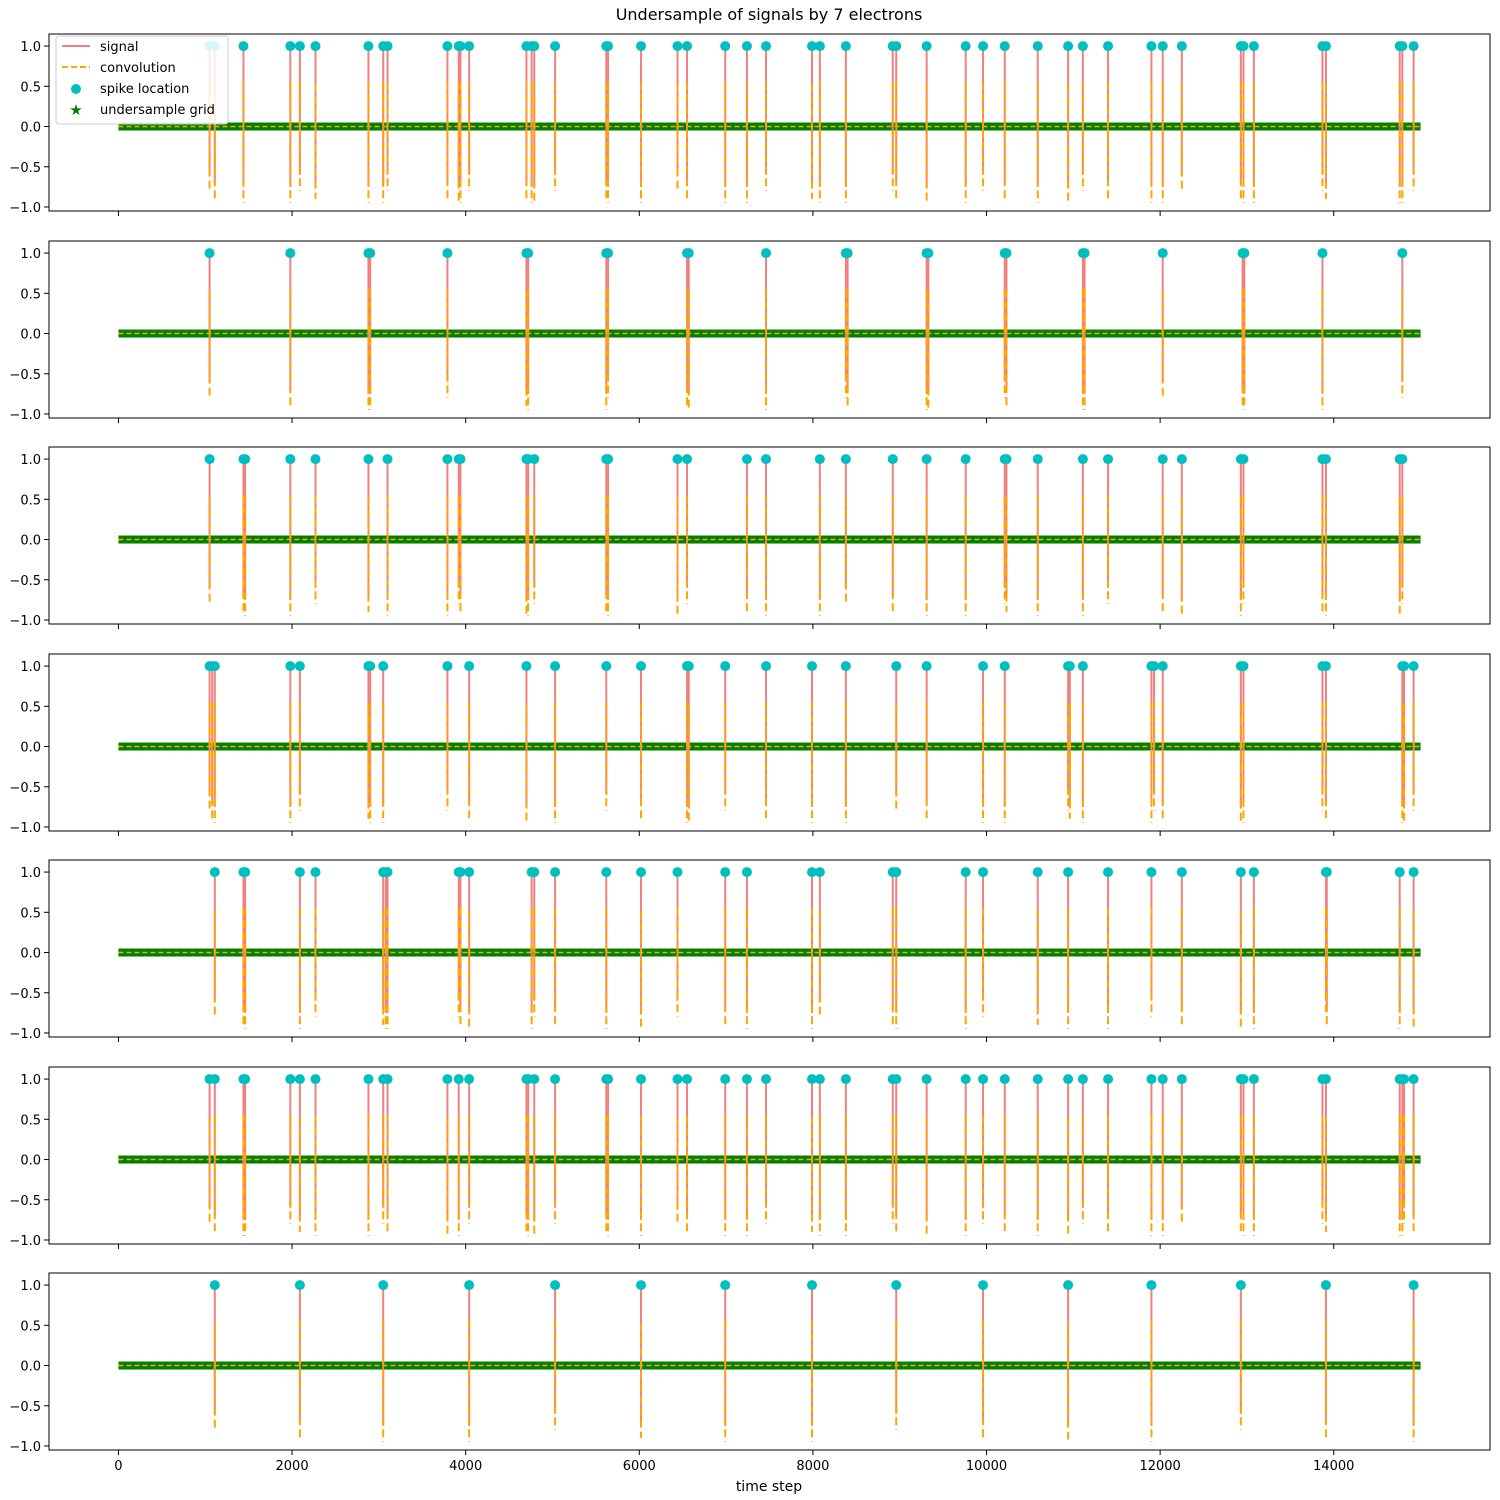  I want to click on subplot-5: 1.0 0.5 0.0 −0.5 −1.0, so click(750, 950).